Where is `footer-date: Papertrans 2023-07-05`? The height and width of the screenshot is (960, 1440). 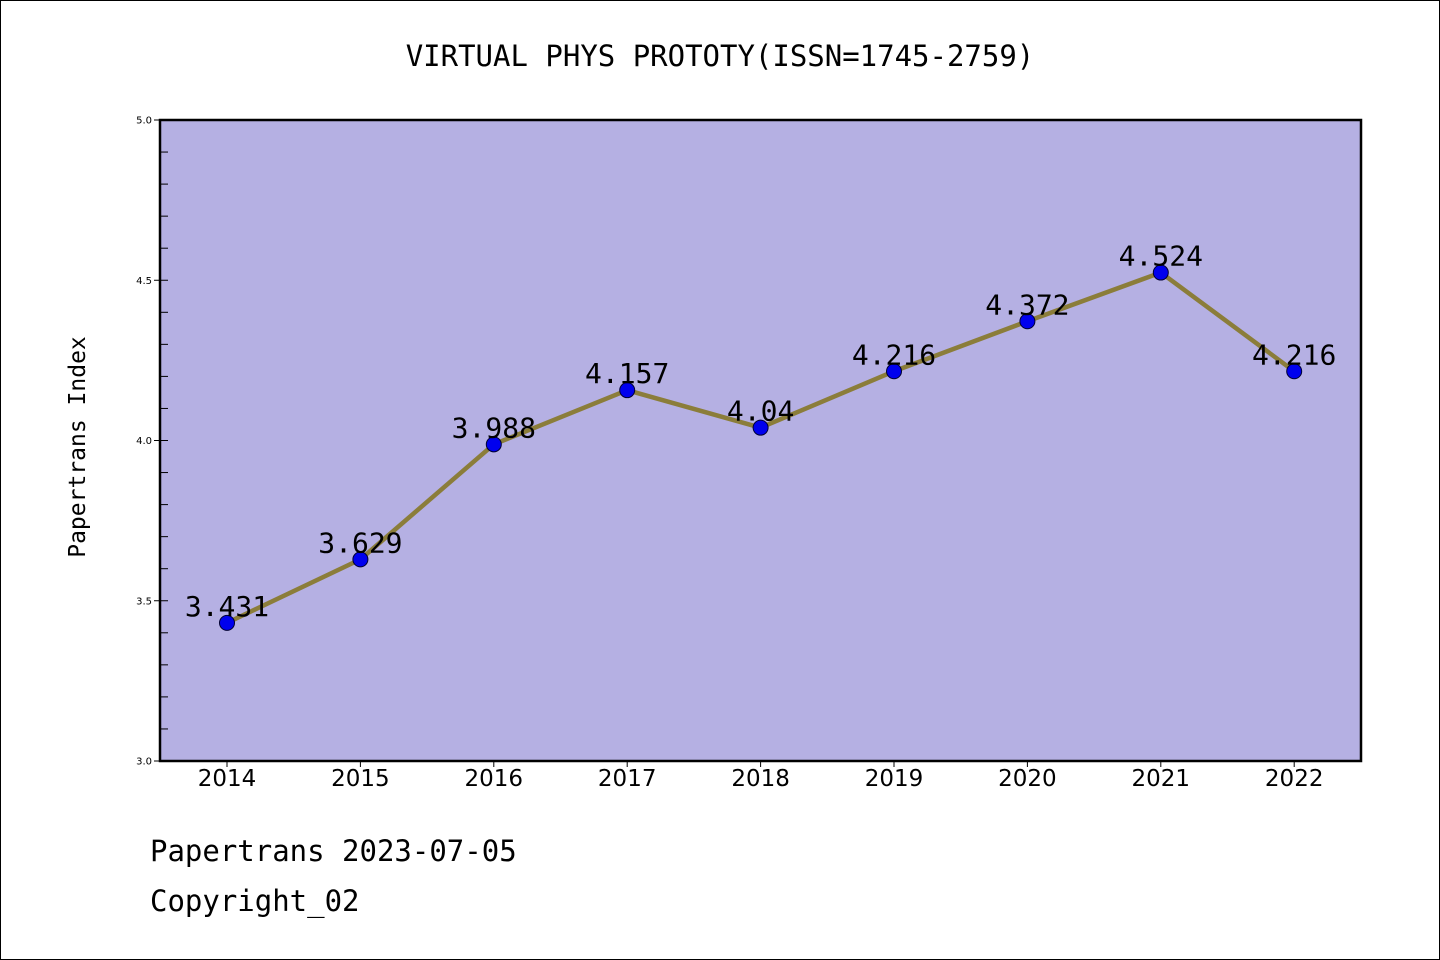 footer-date: Papertrans 2023-07-05 is located at coordinates (333, 851).